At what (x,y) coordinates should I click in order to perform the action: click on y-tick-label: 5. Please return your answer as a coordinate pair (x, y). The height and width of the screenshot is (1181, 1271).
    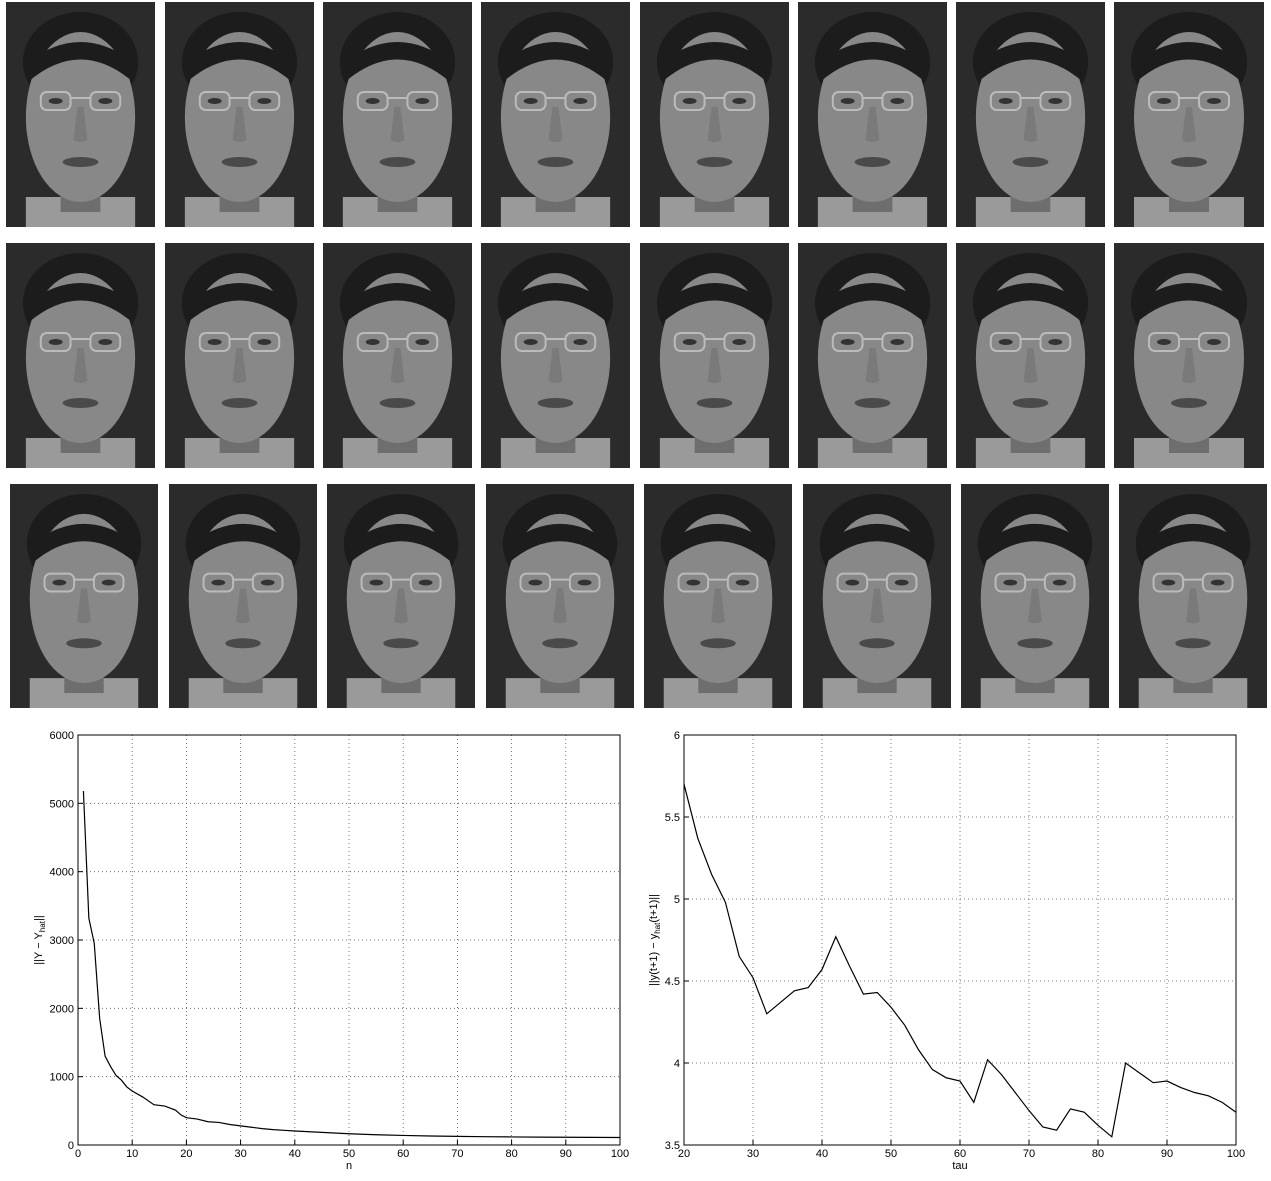
    Looking at the image, I should click on (677, 900).